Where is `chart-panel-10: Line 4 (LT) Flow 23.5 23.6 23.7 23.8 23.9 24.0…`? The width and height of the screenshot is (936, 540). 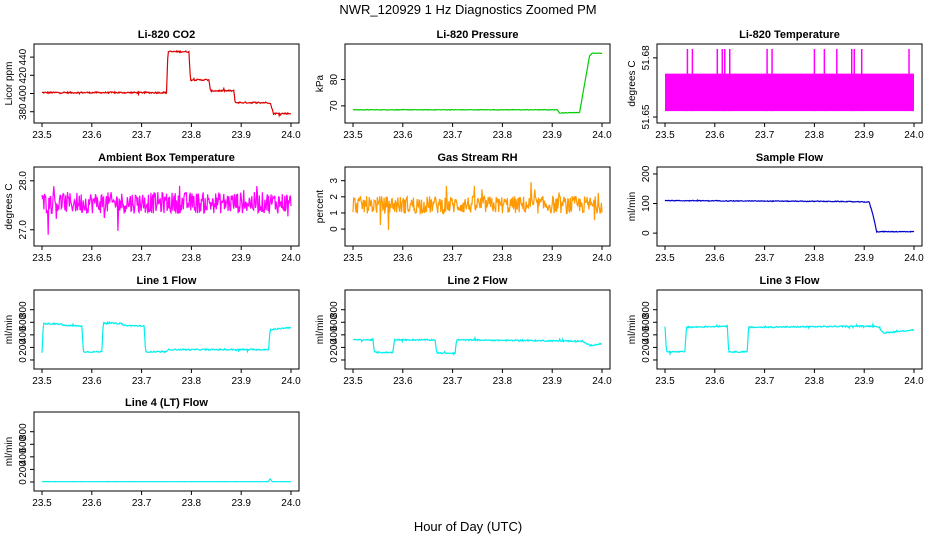 chart-panel-10: Line 4 (LT) Flow 23.5 23.6 23.7 23.8 23.9 24.0… is located at coordinates (152, 453).